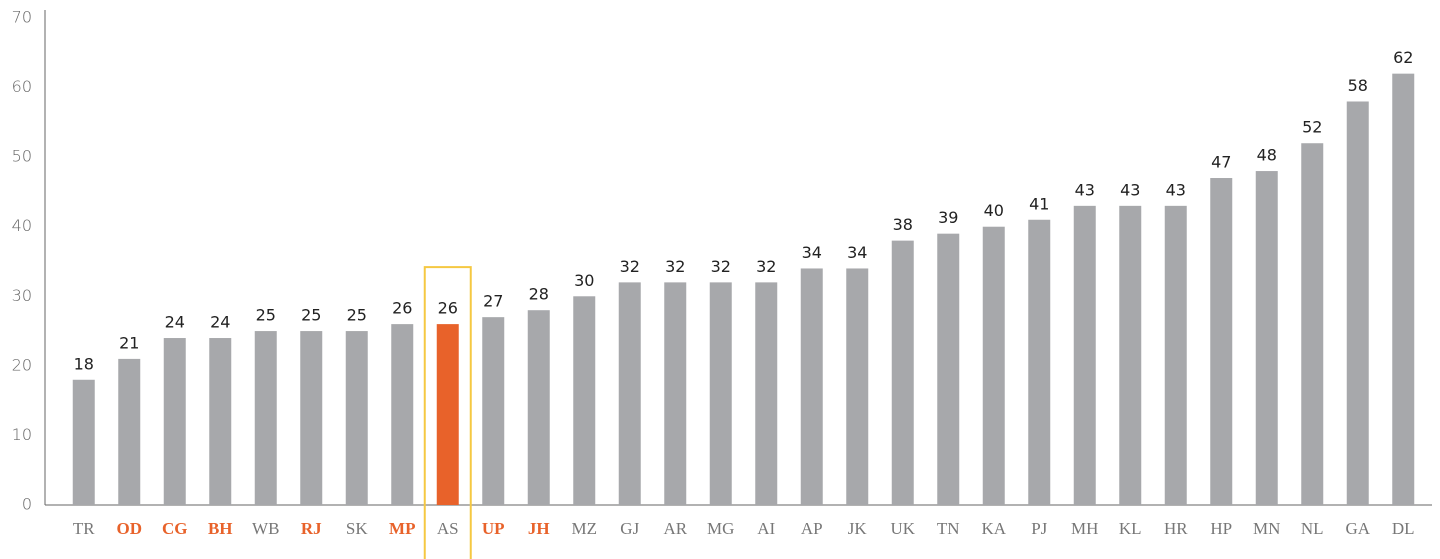 This screenshot has height=559, width=1440. Describe the element at coordinates (175, 528) in the screenshot. I see `x-tick-label: CG` at that location.